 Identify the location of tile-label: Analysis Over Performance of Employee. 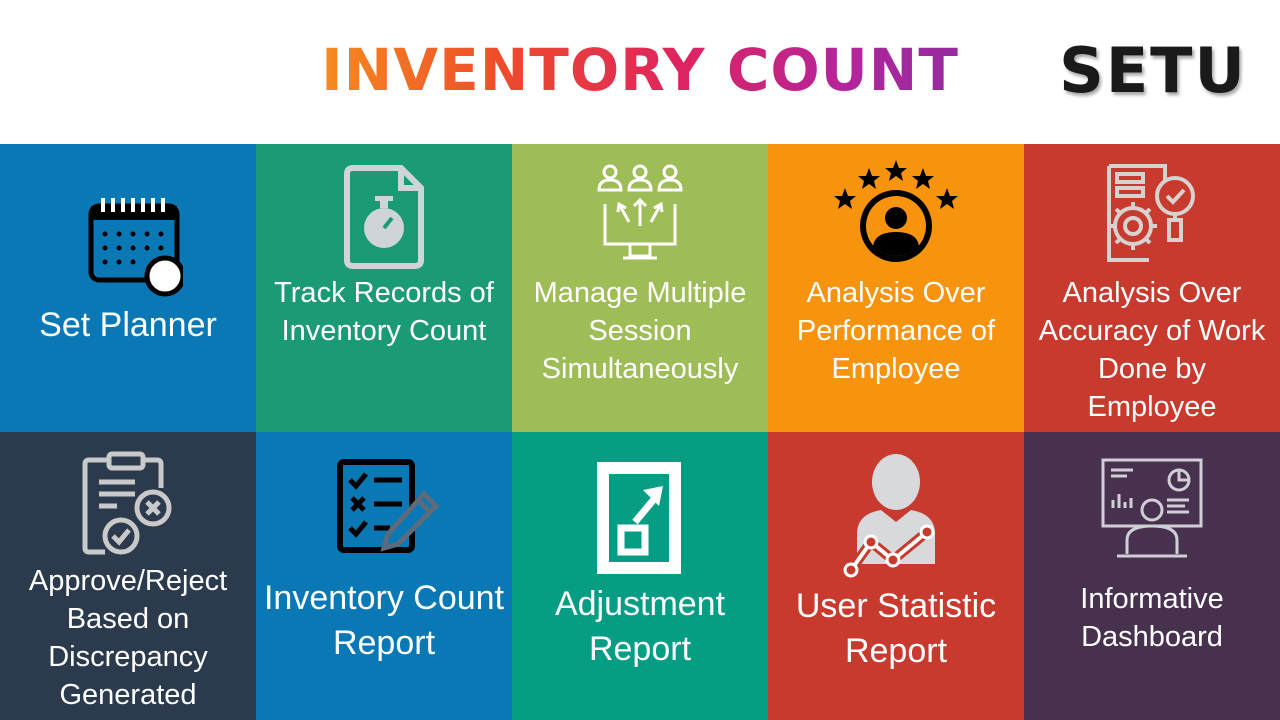
(896, 331).